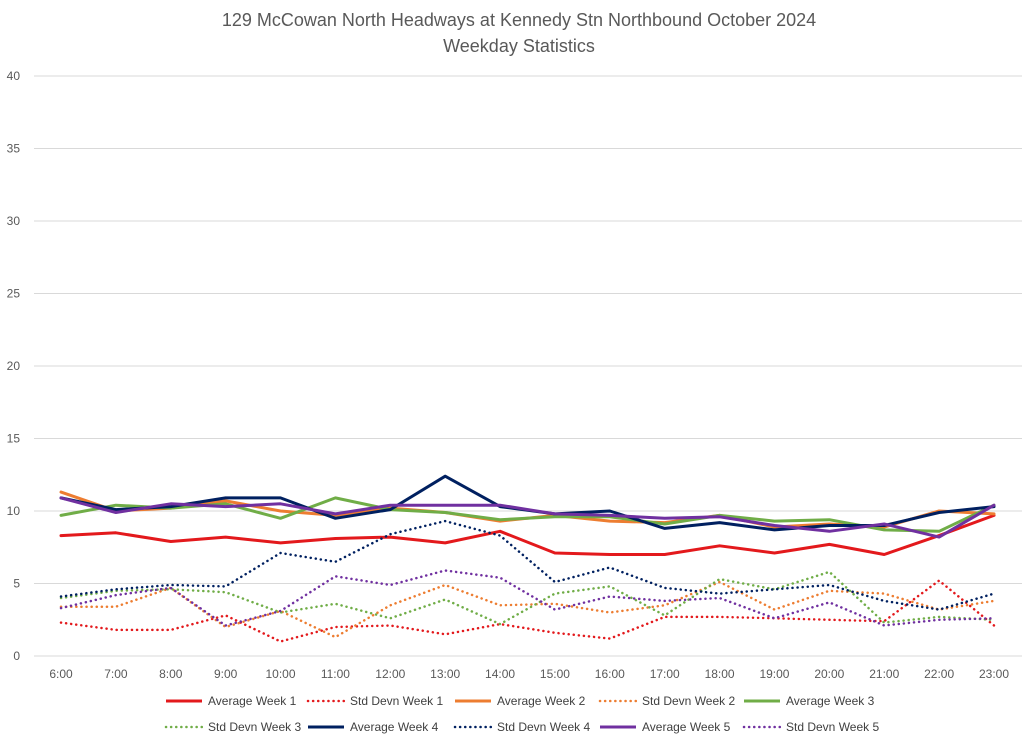 Image resolution: width=1024 pixels, height=742 pixels. What do you see at coordinates (994, 674) in the screenshot?
I see `x-tick-label: 23:00` at bounding box center [994, 674].